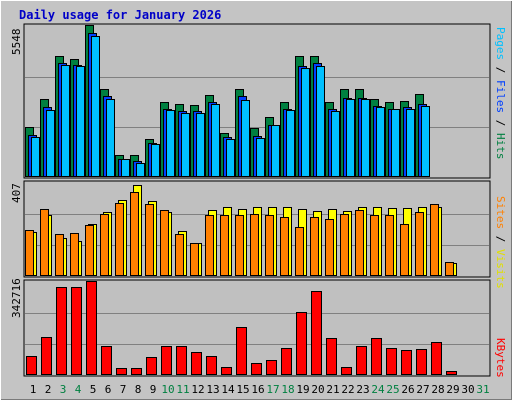 Image resolution: width=512 pixels, height=404 pixels. What do you see at coordinates (500, 242) in the screenshot?
I see `middle-right-legend: Sites / Visits` at bounding box center [500, 242].